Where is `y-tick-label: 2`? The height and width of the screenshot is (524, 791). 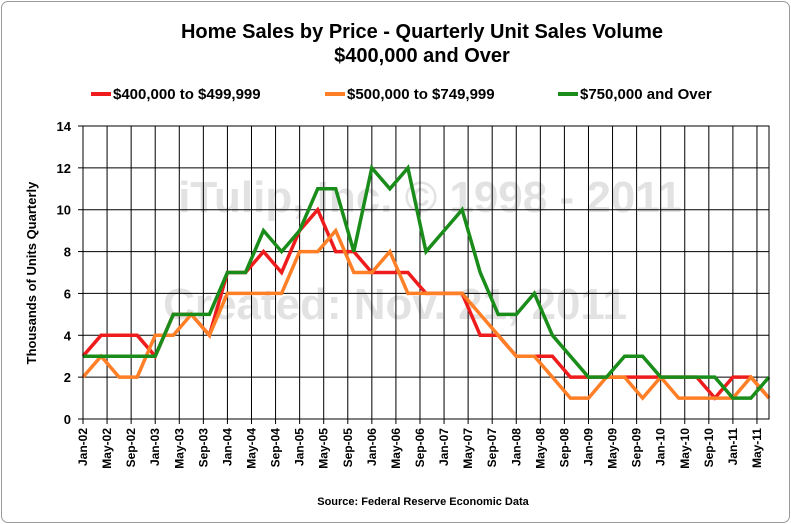 y-tick-label: 2 is located at coordinates (67, 377).